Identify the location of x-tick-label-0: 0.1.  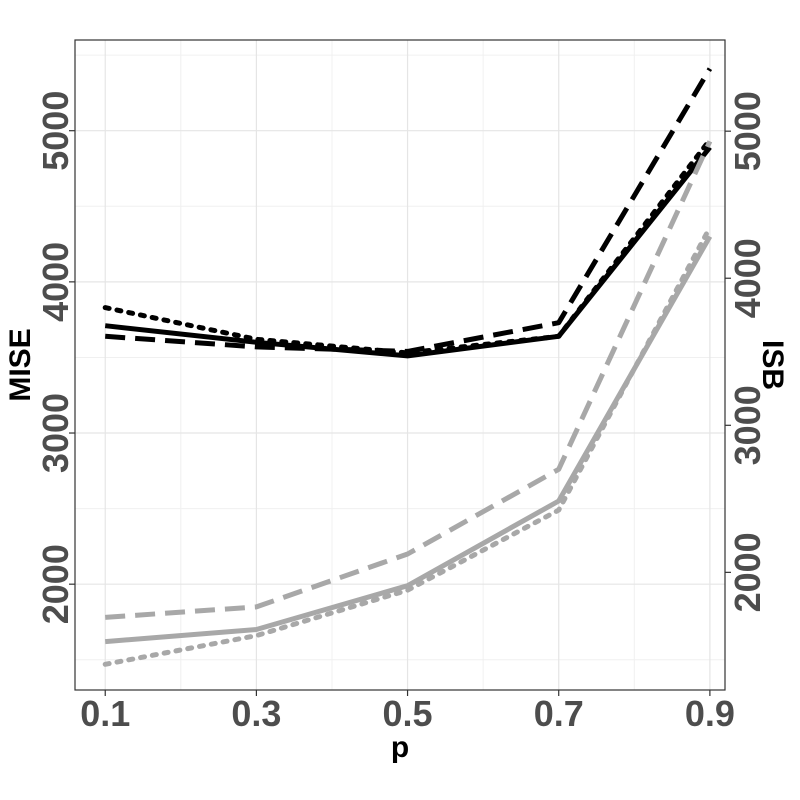
(105, 713).